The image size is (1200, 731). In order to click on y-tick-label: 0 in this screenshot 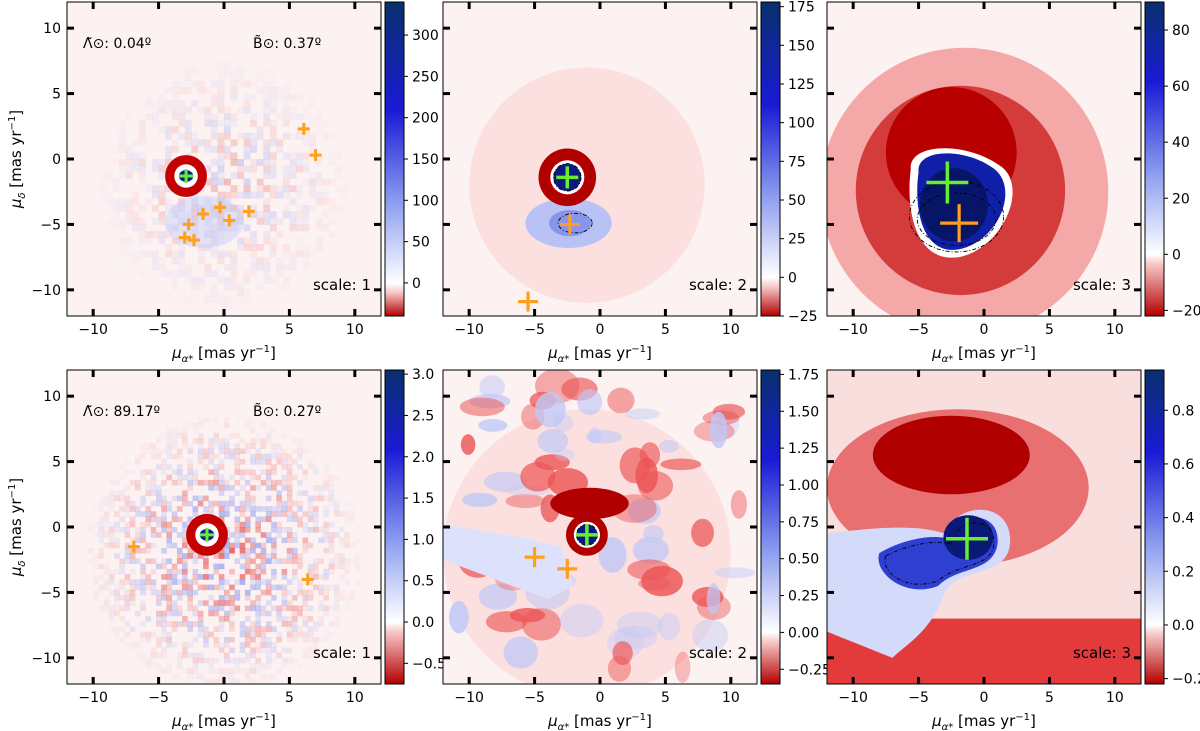, I will do `click(56, 160)`.